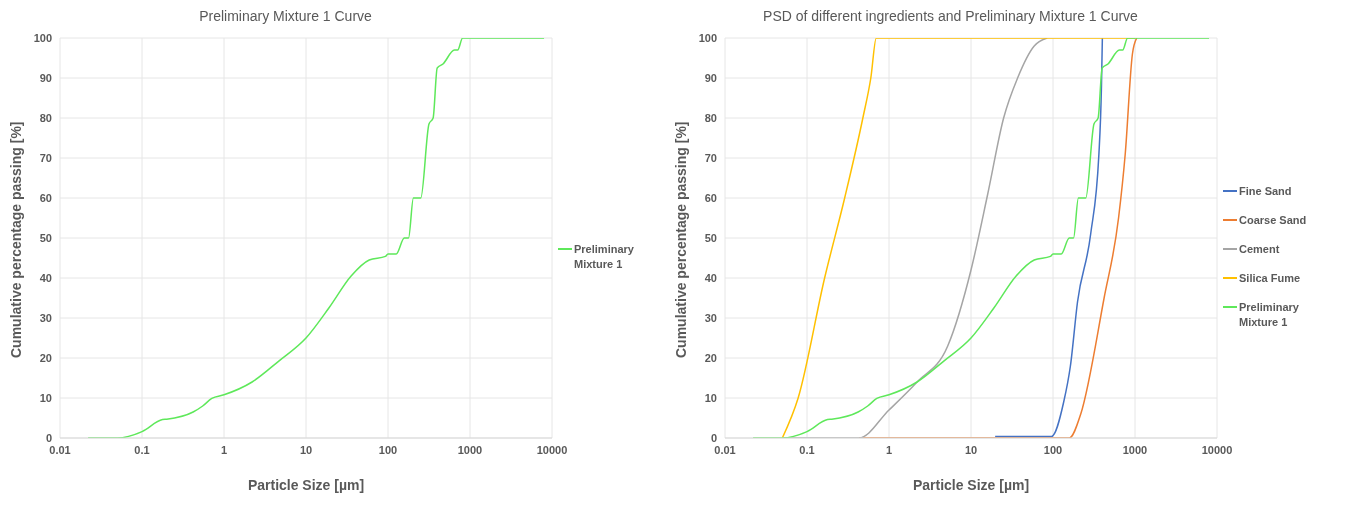 This screenshot has width=1353, height=506. What do you see at coordinates (1273, 220) in the screenshot?
I see `legend-label: Coarse Sand` at bounding box center [1273, 220].